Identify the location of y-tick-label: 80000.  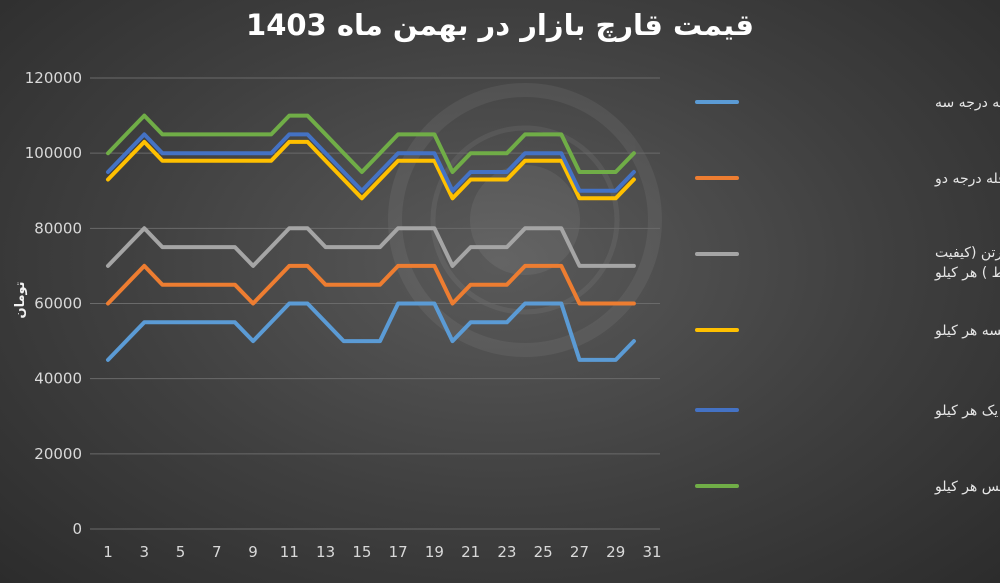
(58, 228).